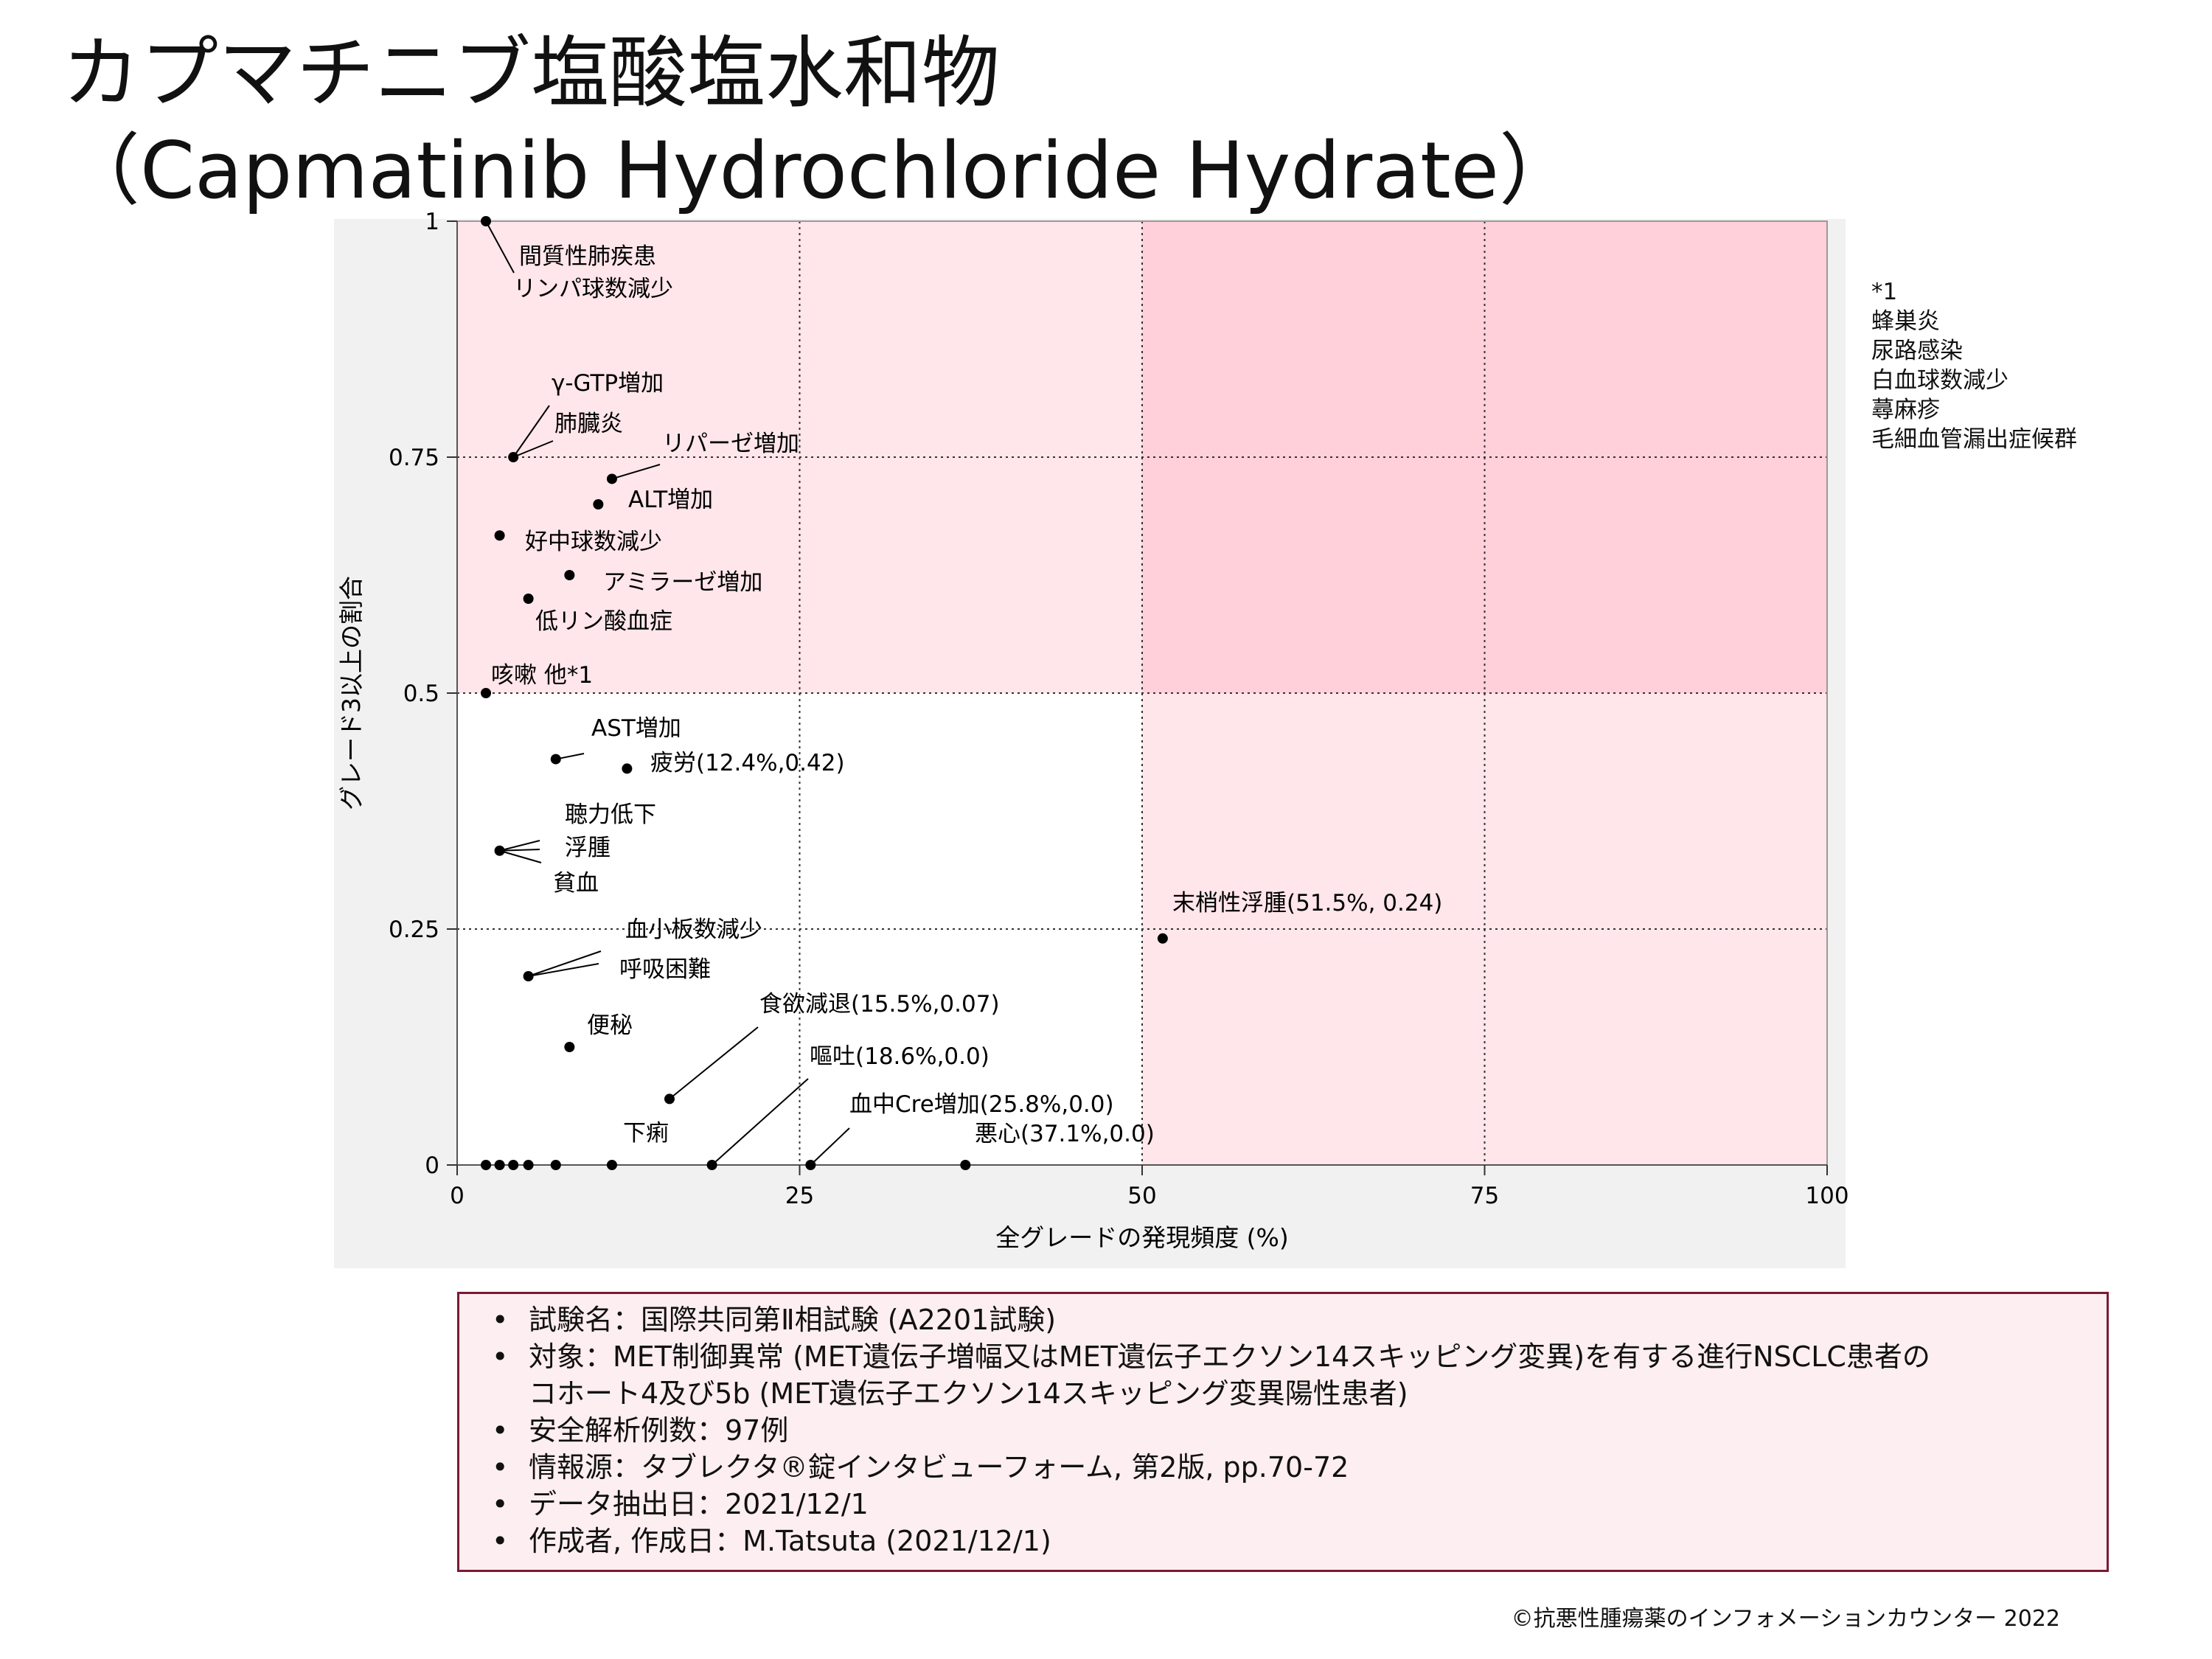  Describe the element at coordinates (603, 621) in the screenshot. I see `point-label: 低リン酸血症` at that location.